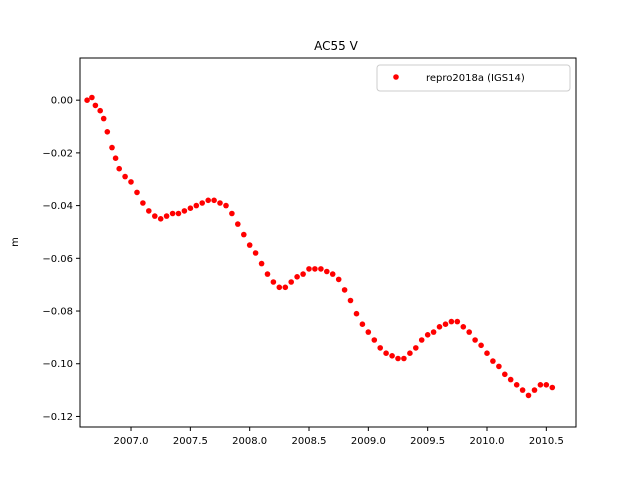 This screenshot has width=640, height=480. What do you see at coordinates (427, 441) in the screenshot?
I see `x-tick-label: 2009.5` at bounding box center [427, 441].